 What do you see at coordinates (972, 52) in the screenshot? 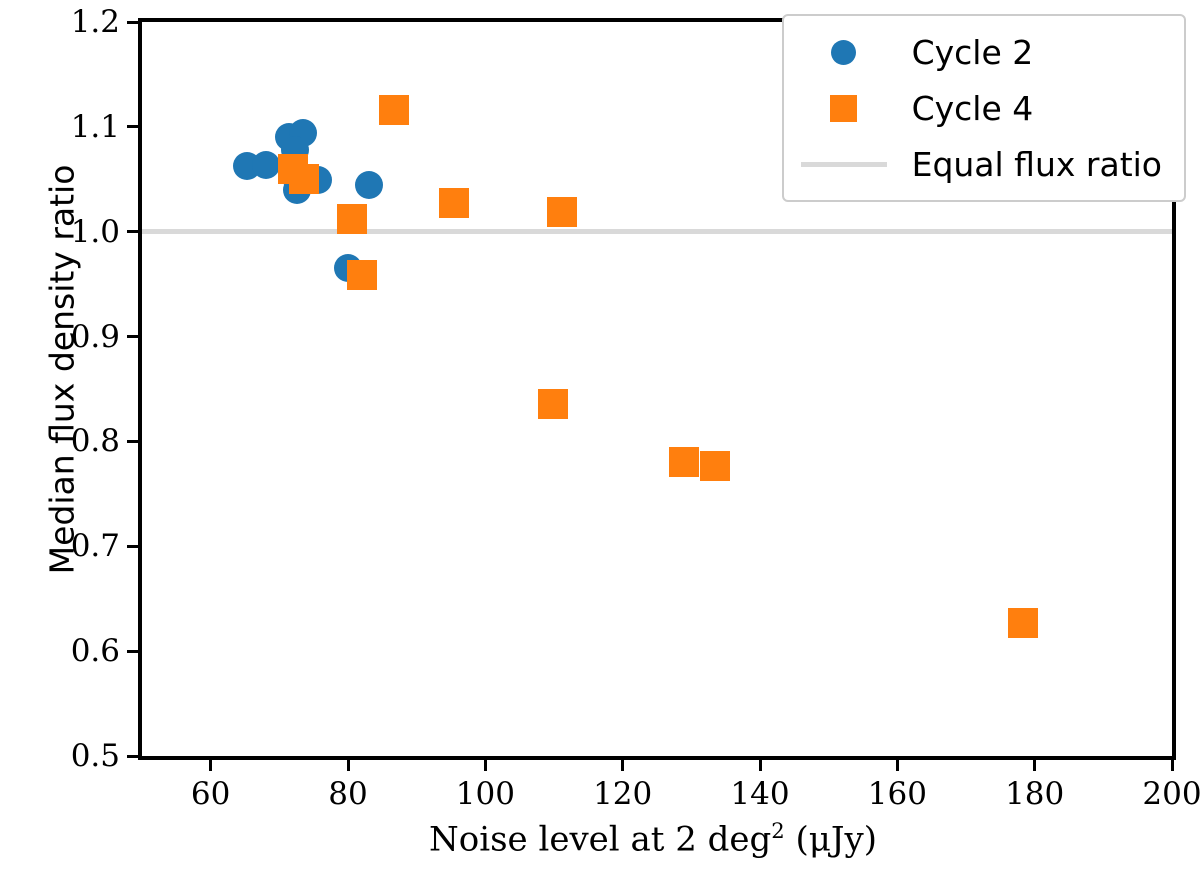
I see `legend-label-cycle-2: Cycle 2` at bounding box center [972, 52].